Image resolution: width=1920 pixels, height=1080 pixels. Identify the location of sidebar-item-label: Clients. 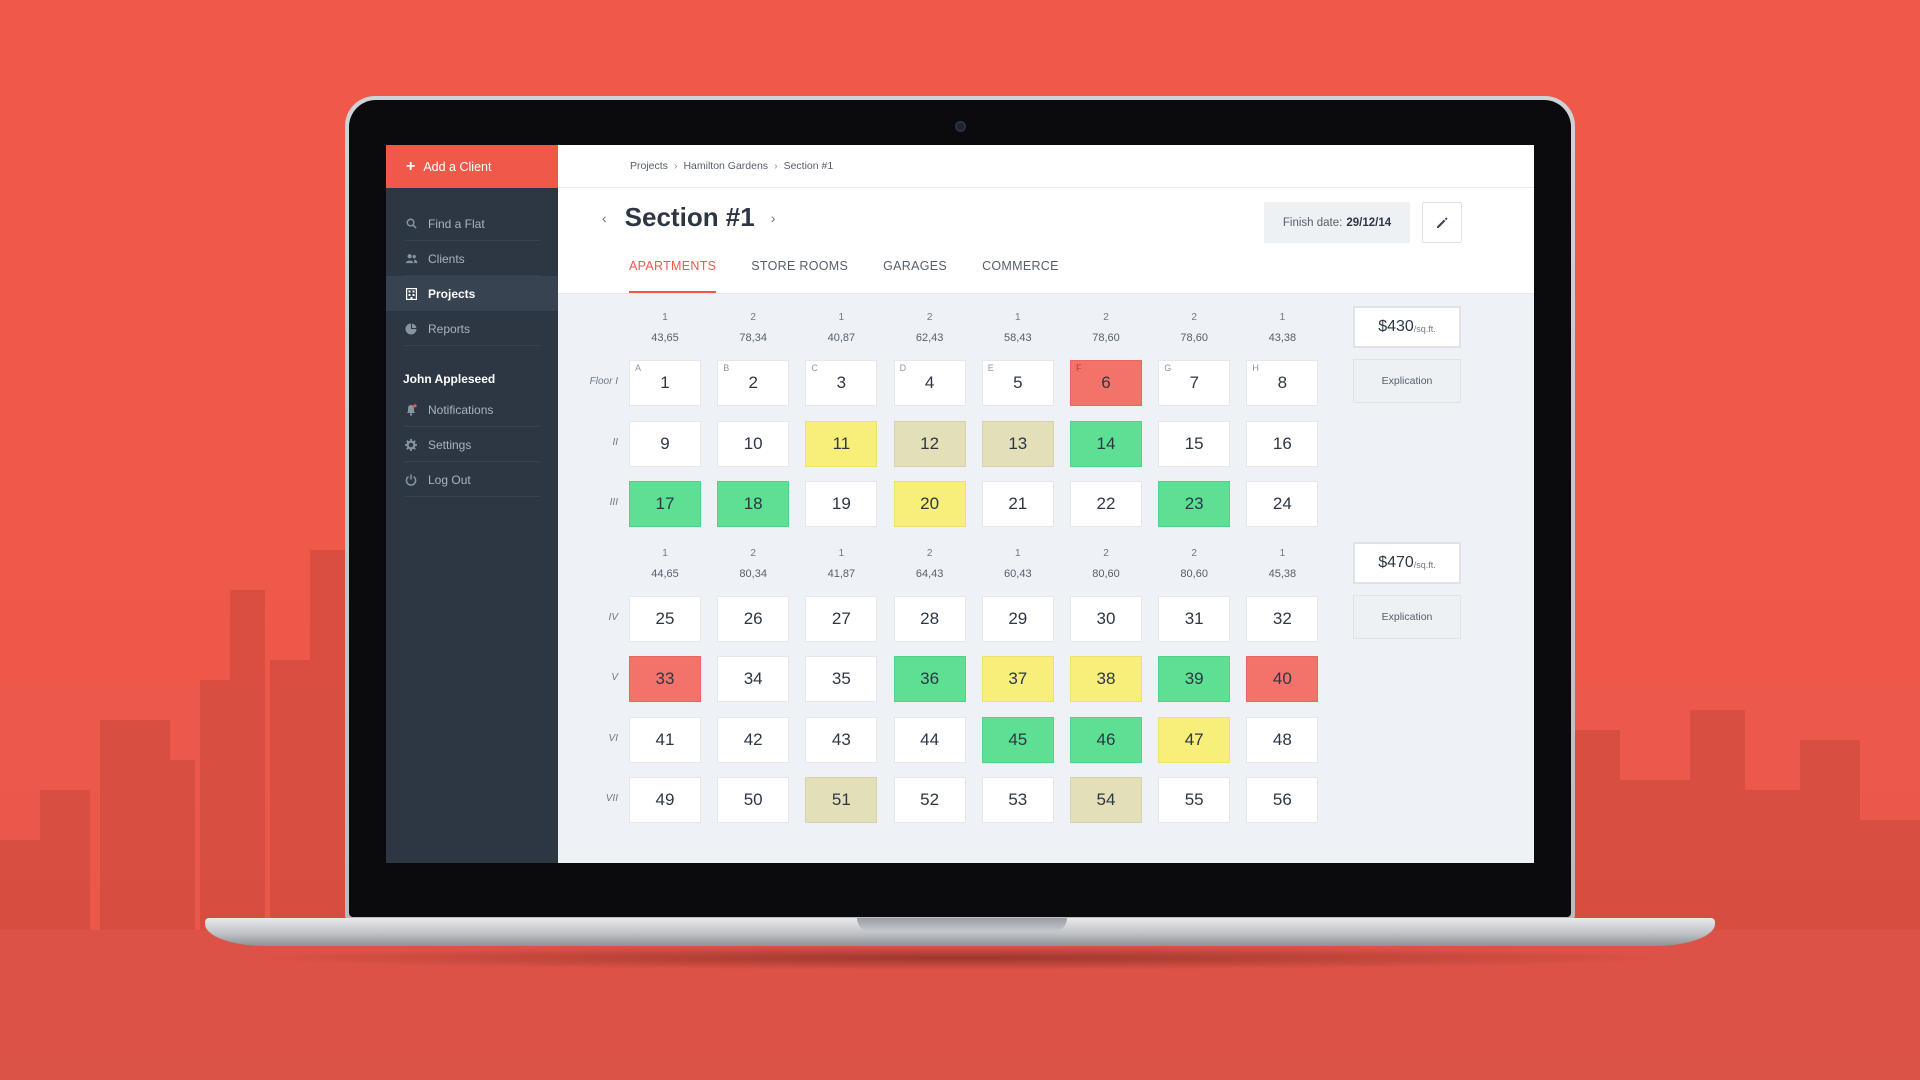
(446, 258).